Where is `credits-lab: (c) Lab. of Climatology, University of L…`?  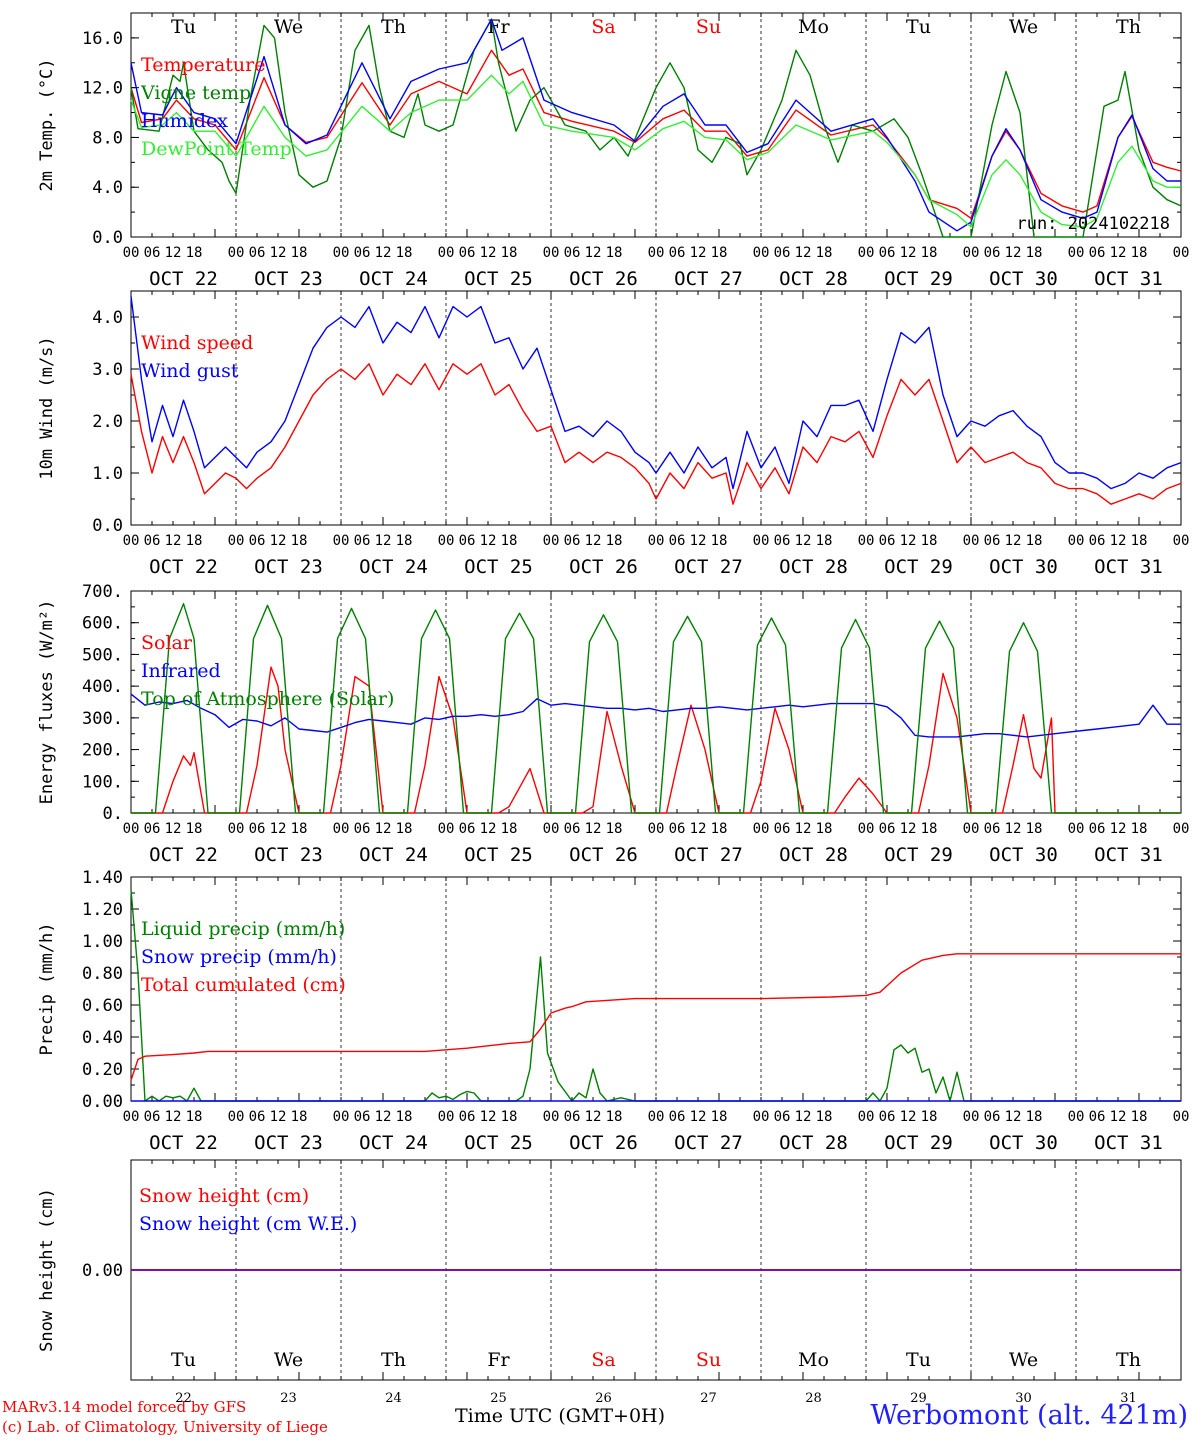
credits-lab: (c) Lab. of Climatology, University of L… is located at coordinates (165, 1427).